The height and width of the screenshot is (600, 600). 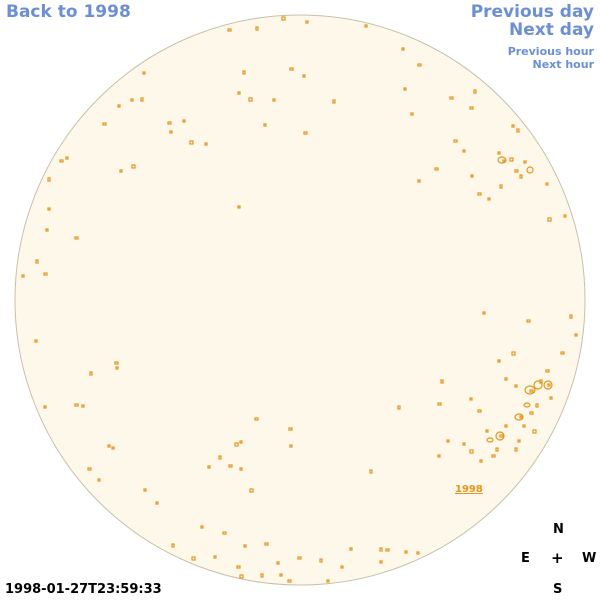 I want to click on previous-hour-link: Previous hour, so click(x=550, y=51).